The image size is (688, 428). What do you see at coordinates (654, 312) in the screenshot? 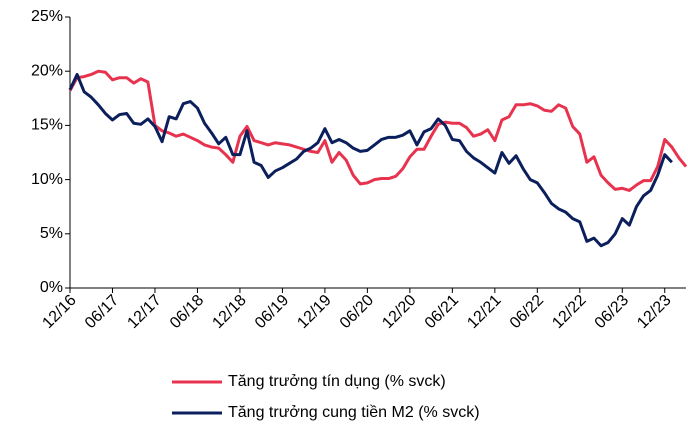
I see `x-tick-label: 12/23` at bounding box center [654, 312].